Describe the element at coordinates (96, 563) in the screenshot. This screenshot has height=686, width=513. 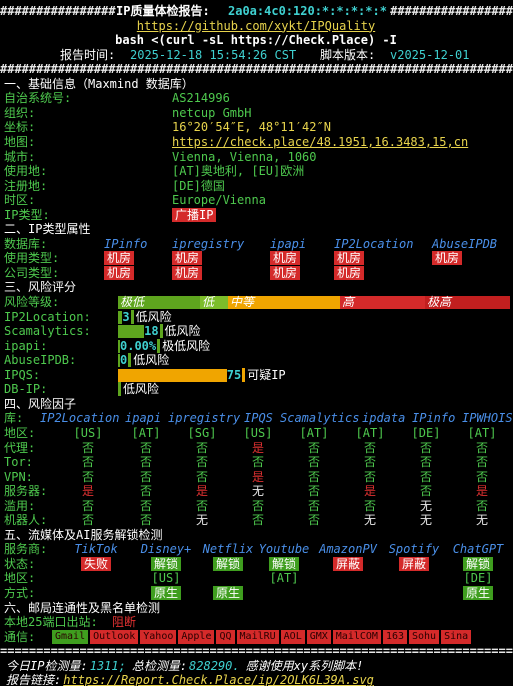
I see `unlock-status: 失败` at that location.